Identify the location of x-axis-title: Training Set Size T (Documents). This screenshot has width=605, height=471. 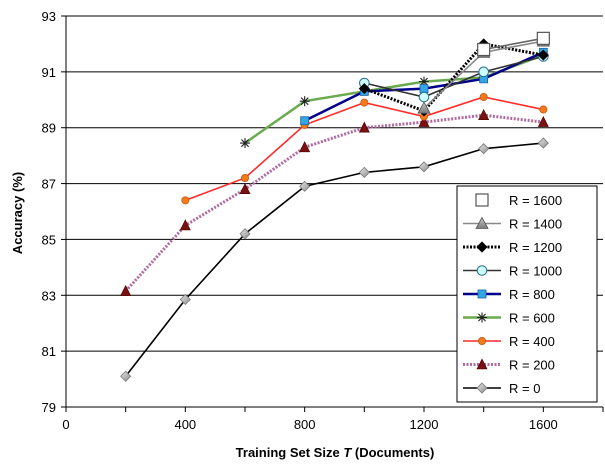
(335, 452).